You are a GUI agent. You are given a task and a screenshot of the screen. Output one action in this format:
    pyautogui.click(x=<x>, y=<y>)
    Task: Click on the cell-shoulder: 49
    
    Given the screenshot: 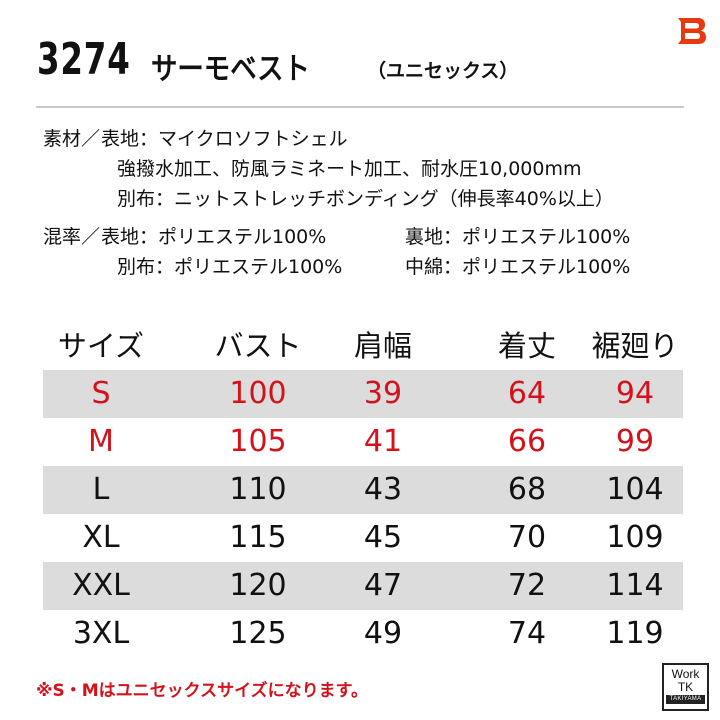 What is the action you would take?
    pyautogui.click(x=383, y=633)
    